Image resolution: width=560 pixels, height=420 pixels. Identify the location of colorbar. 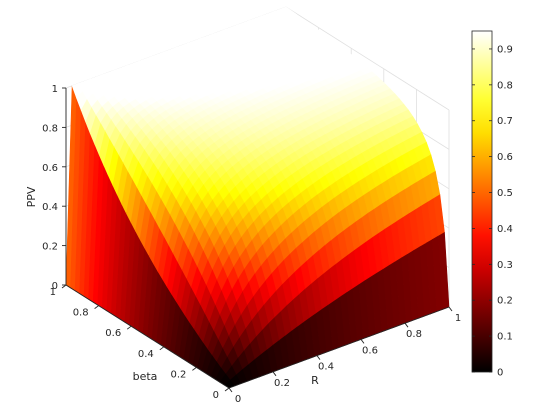
(482, 201).